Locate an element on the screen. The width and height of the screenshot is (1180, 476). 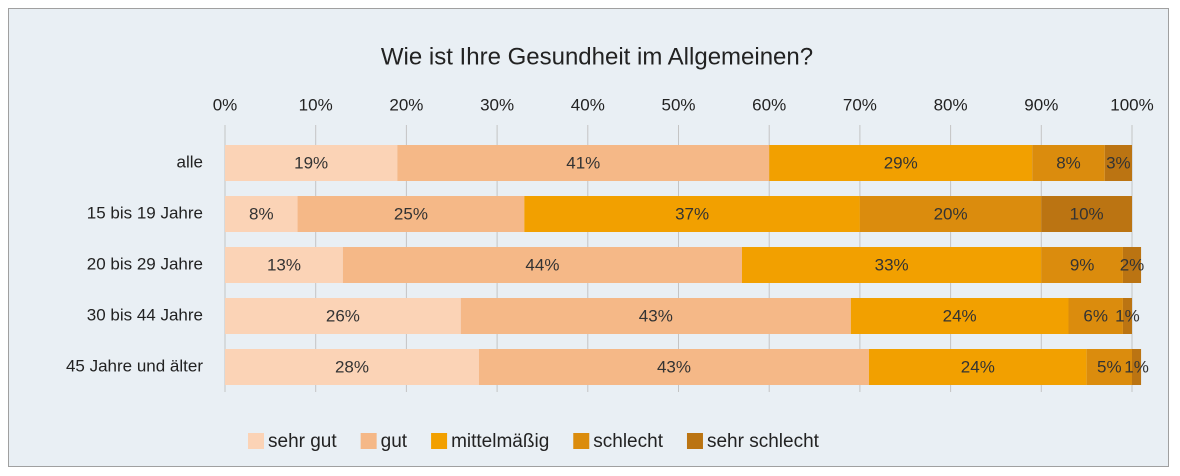
data-label: 6% is located at coordinates (1095, 315).